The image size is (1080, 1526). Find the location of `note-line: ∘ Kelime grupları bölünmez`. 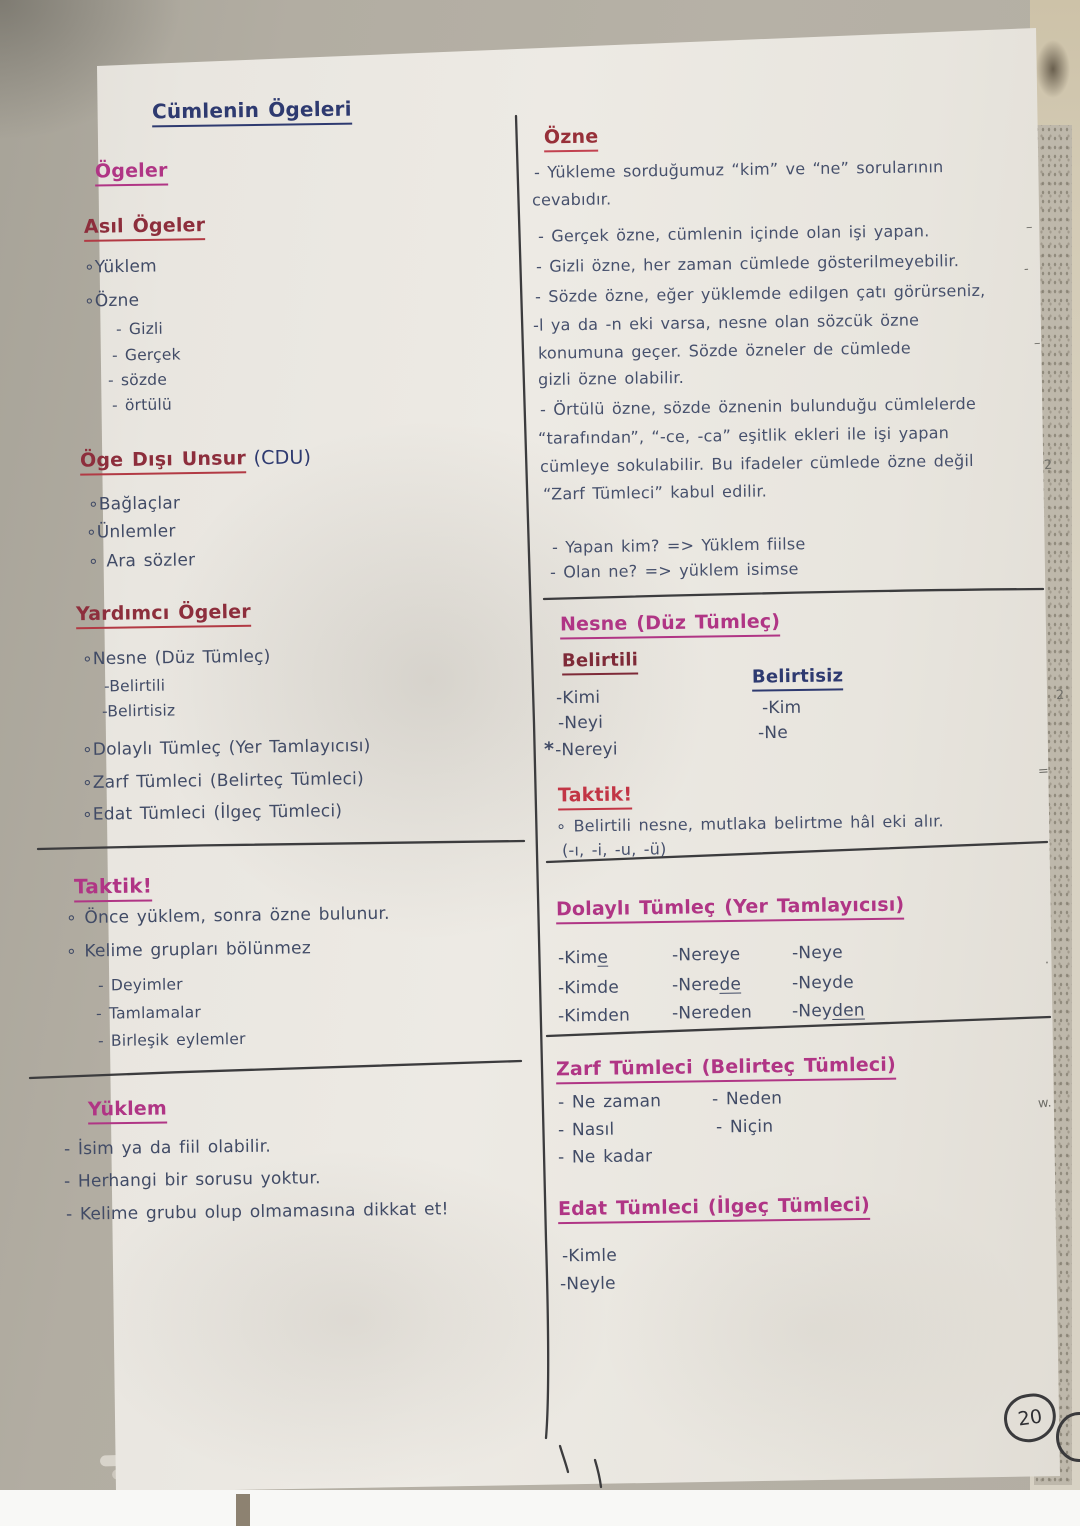

note-line: ∘ Kelime grupları bölünmez is located at coordinates (188, 950).